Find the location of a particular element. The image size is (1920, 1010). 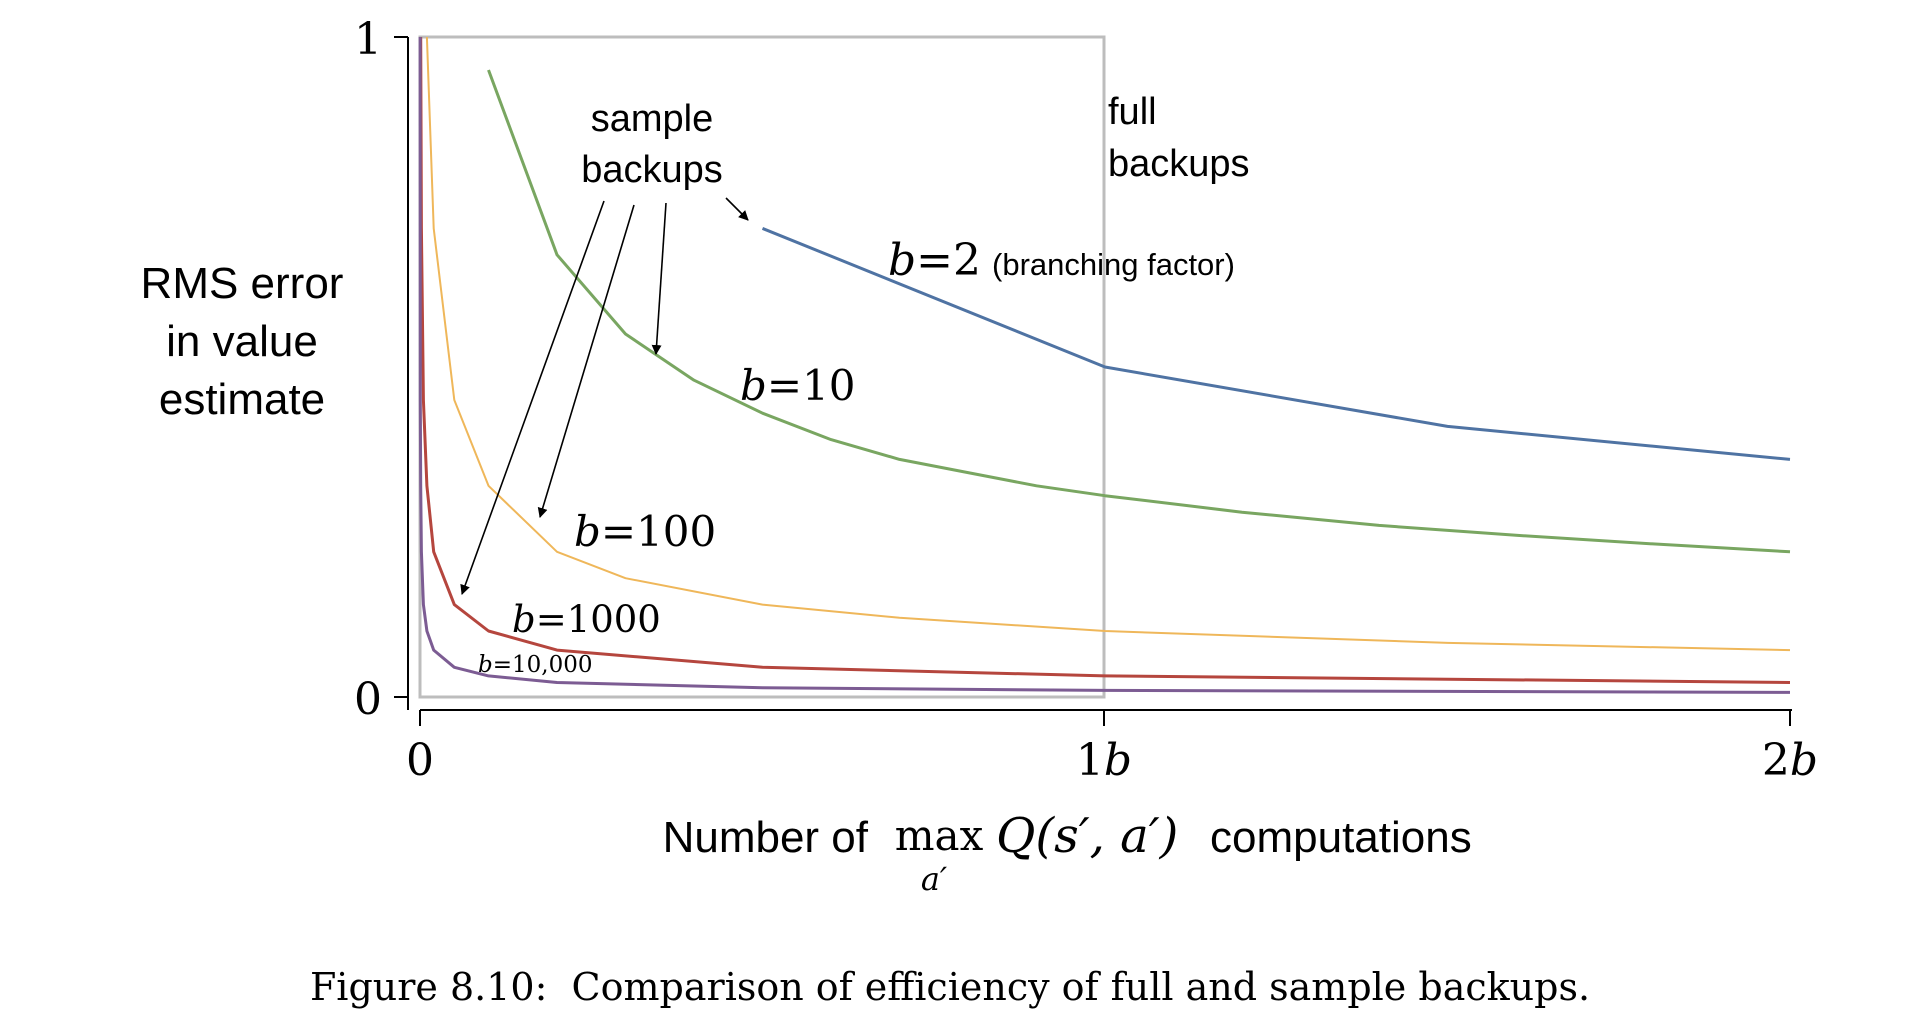

series-label-b10000: b=10,000 is located at coordinates (535, 665).